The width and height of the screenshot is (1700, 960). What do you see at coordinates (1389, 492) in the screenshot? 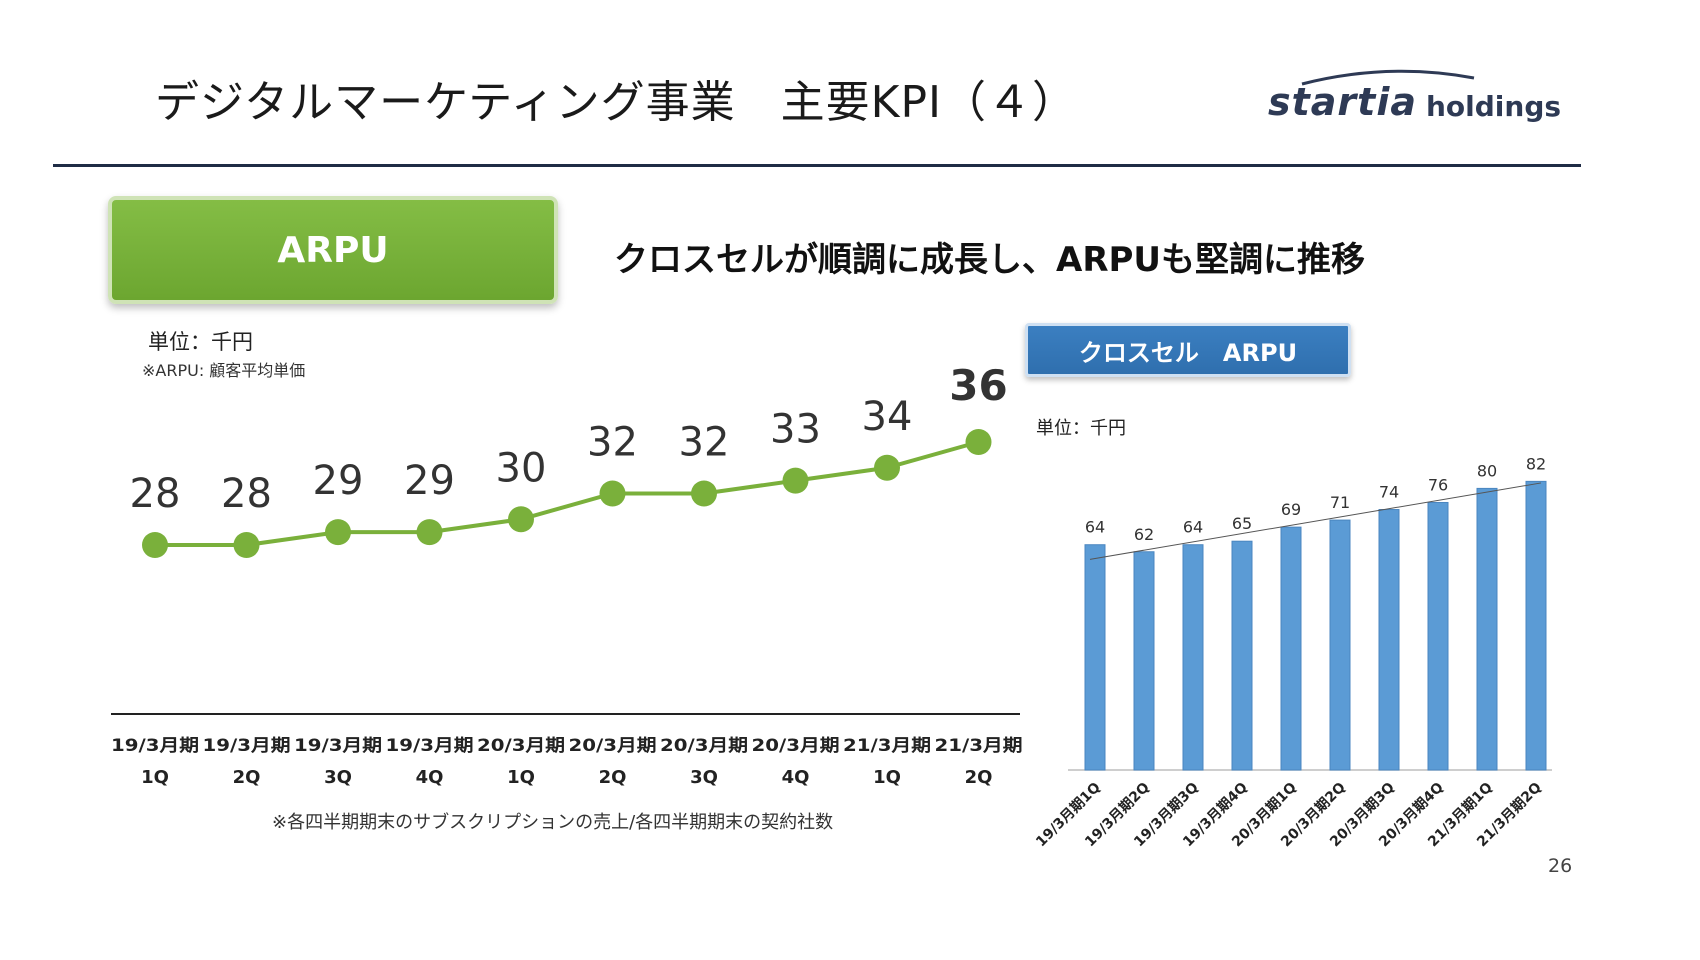
I see `crosssell-data-label: 74` at bounding box center [1389, 492].